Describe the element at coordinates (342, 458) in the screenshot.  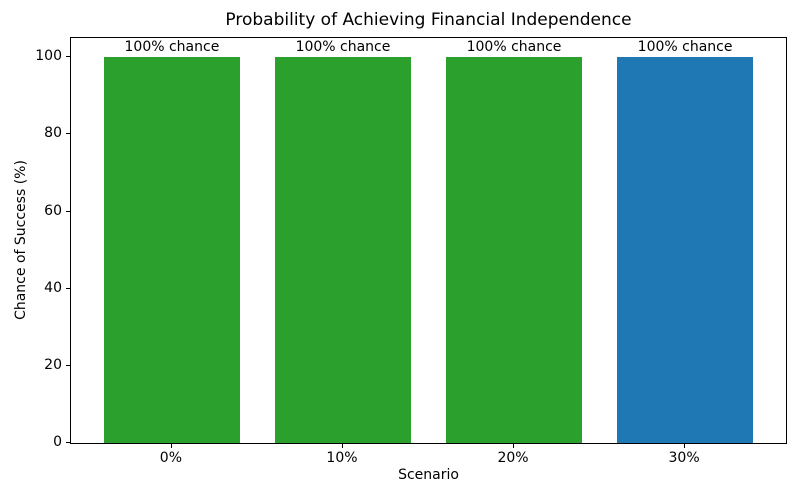
I see `x-tick-label: 10%` at that location.